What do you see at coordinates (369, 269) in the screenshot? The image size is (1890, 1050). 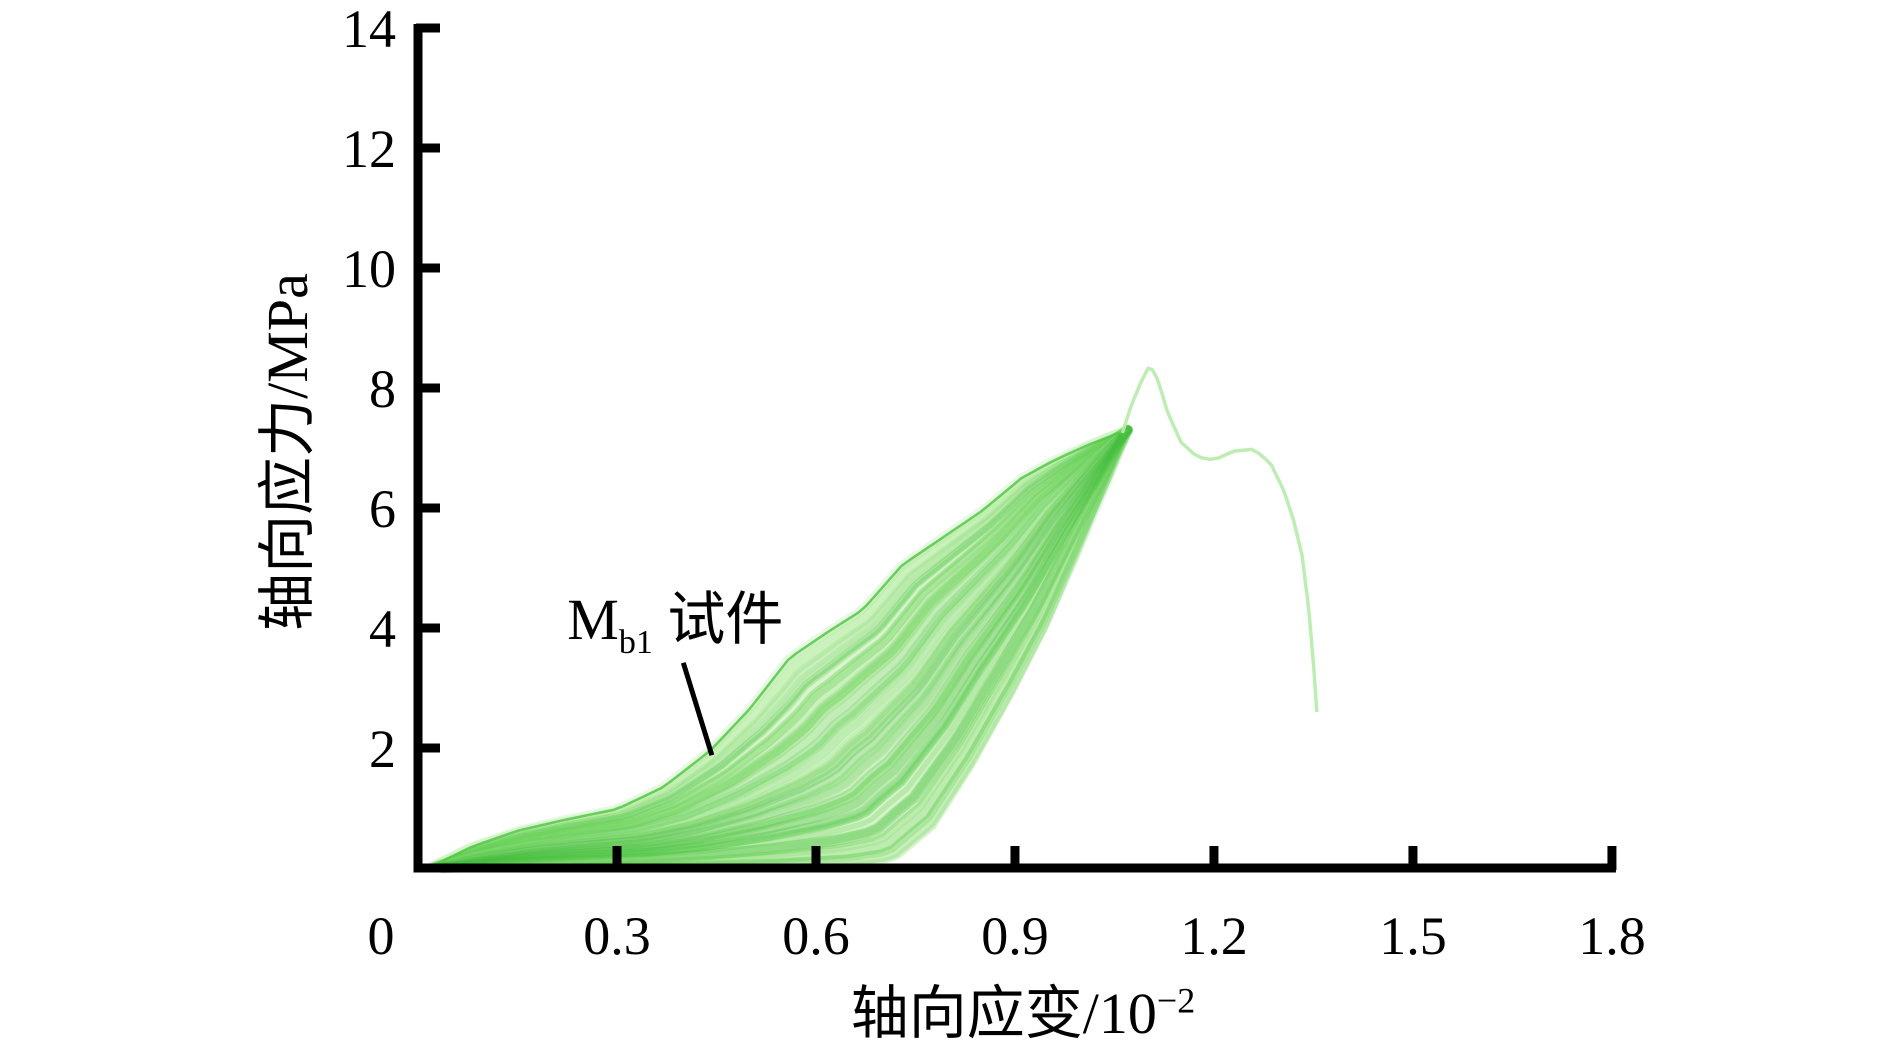 I see `y-tick-label: 10` at bounding box center [369, 269].